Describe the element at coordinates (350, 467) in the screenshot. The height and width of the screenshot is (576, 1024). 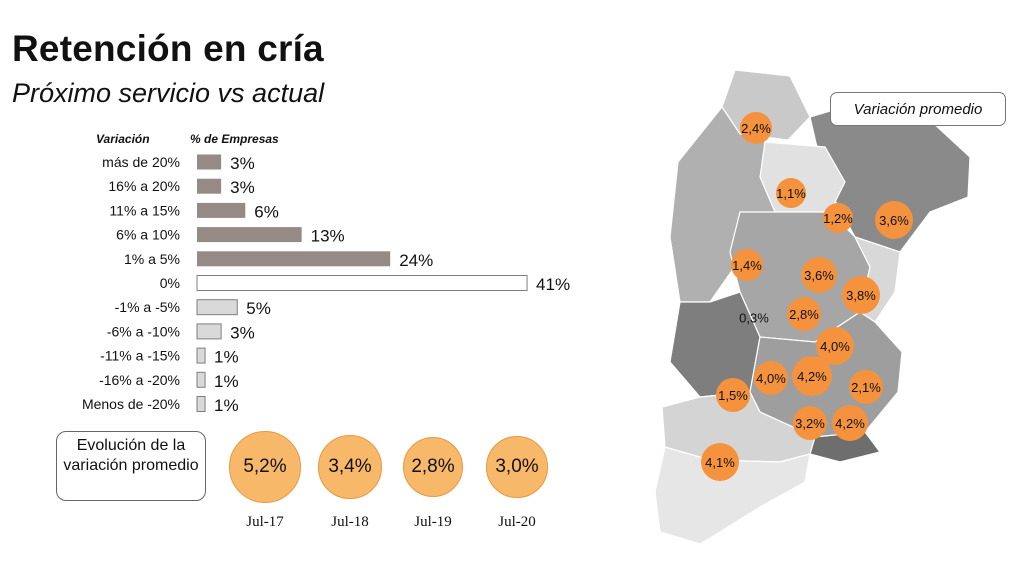
I see `evolution-bubble: 3,4%` at that location.